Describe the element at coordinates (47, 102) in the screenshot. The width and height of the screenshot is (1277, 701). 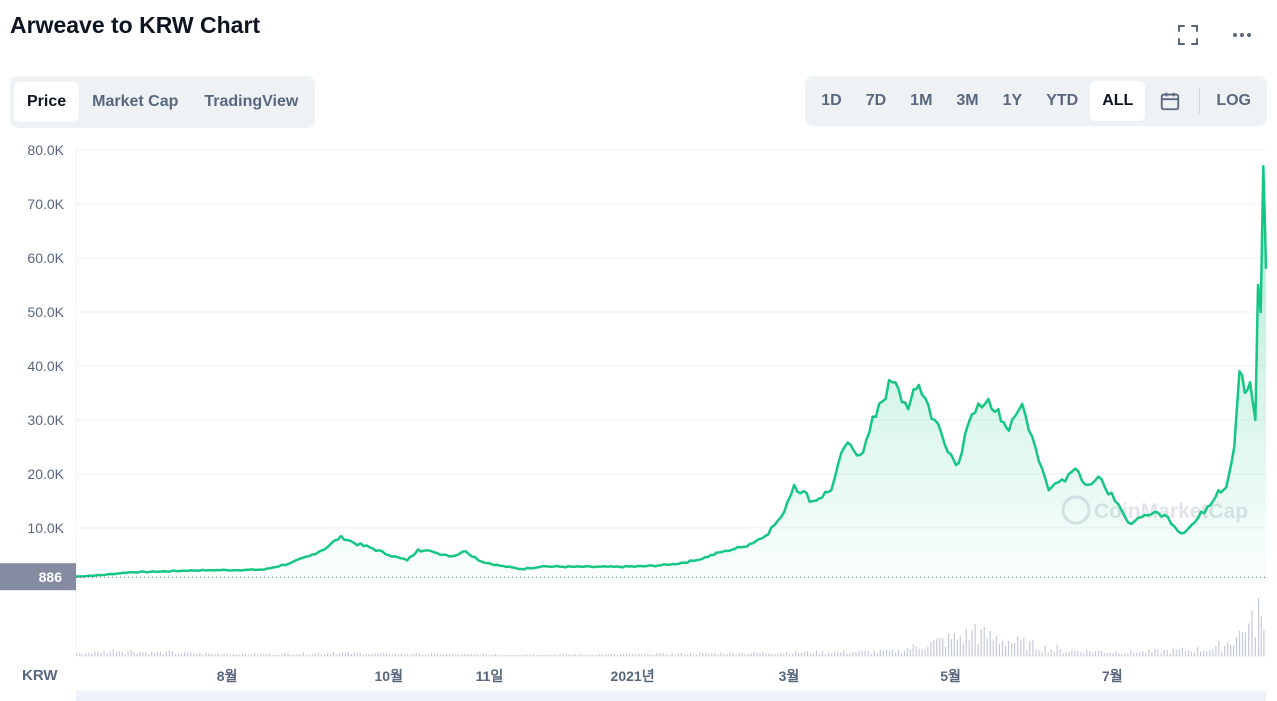
I see `tab-price: Price` at that location.